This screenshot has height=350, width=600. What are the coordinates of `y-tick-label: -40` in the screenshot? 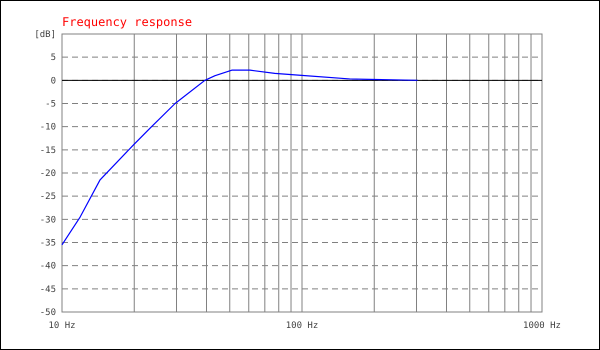 It's located at (48, 267).